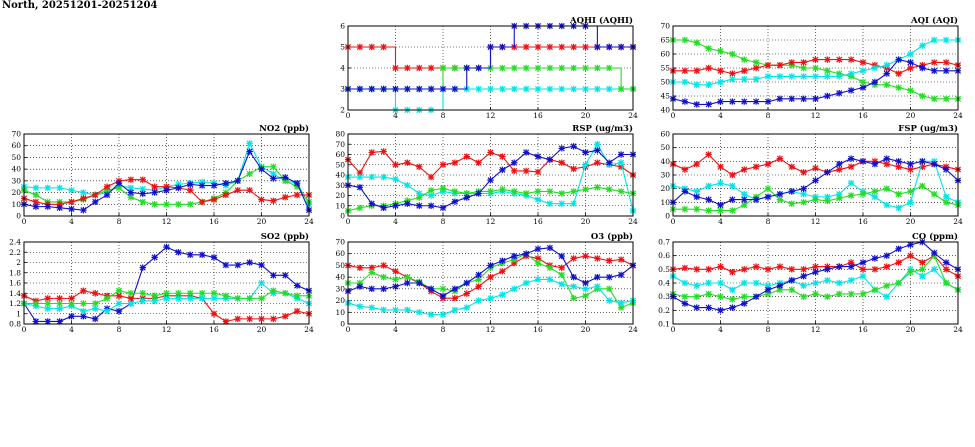 The image size is (975, 447). Describe the element at coordinates (664, 296) in the screenshot. I see `y-tick-label: 0.3` at that location.